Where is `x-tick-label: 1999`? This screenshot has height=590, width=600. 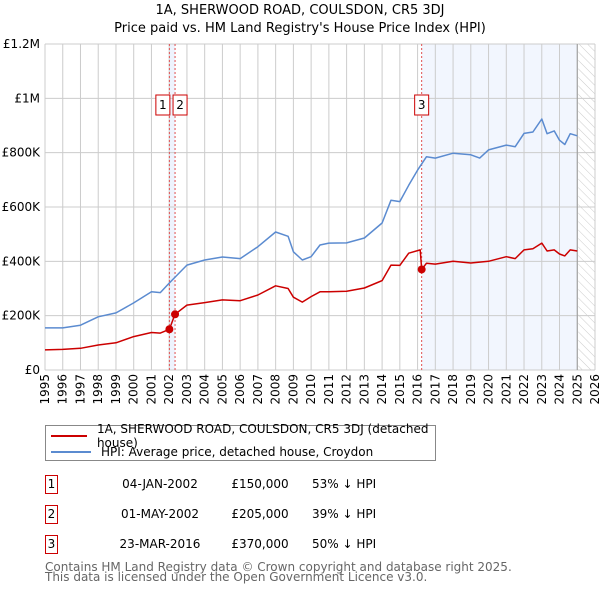 x-tick-label: 1999 is located at coordinates (116, 389).